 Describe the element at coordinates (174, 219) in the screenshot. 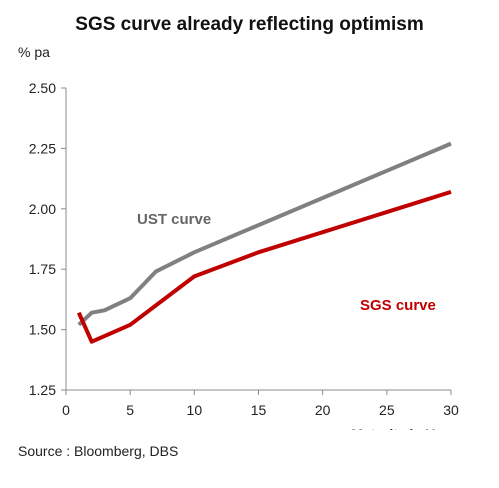

I see `series-label-ust: UST curve` at that location.